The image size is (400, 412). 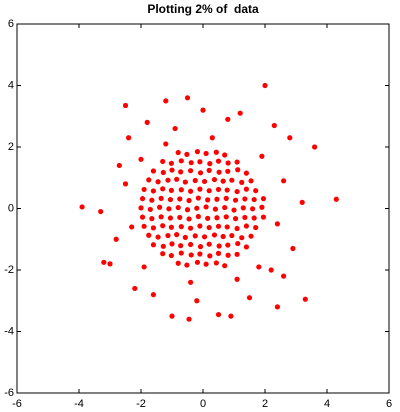 I want to click on y-tick-label: -4, so click(x=9, y=331).